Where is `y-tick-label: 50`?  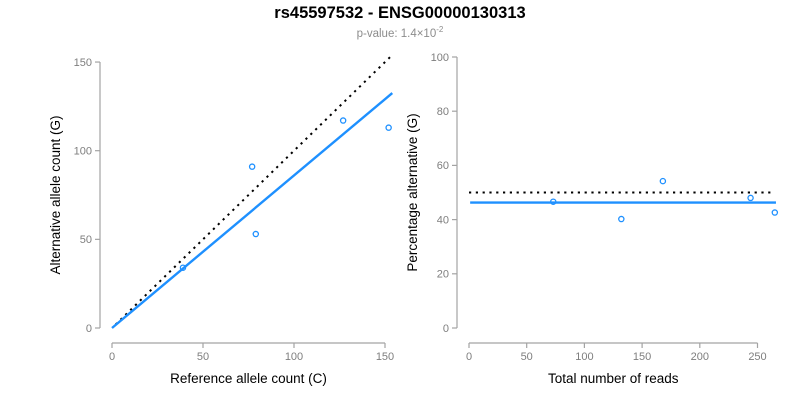 y-tick-label: 50 is located at coordinates (86, 240).